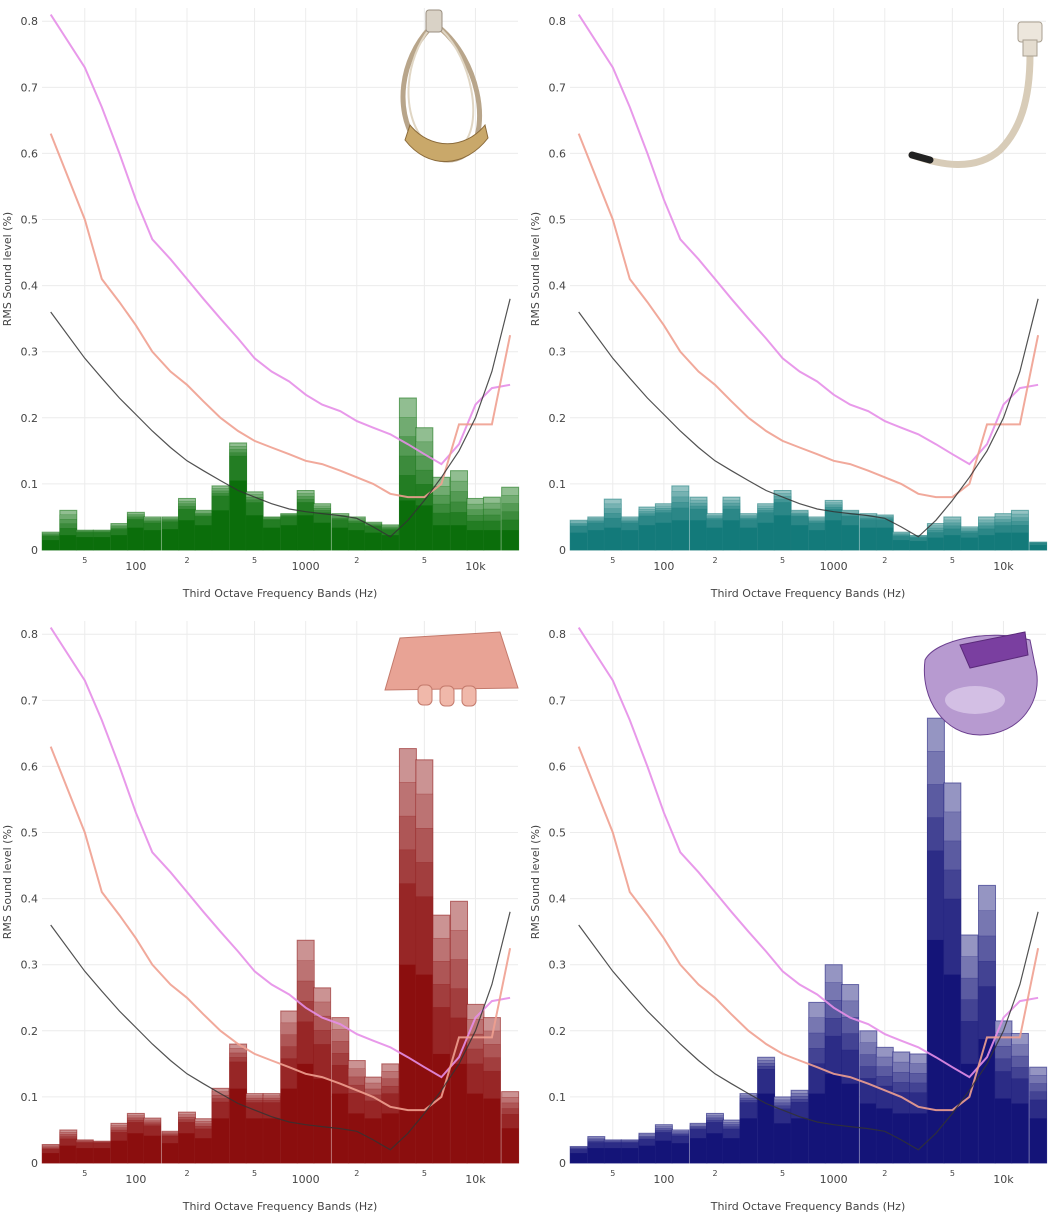  What do you see at coordinates (975, 94) in the screenshot?
I see `endotracheal-tube-photo` at bounding box center [975, 94].